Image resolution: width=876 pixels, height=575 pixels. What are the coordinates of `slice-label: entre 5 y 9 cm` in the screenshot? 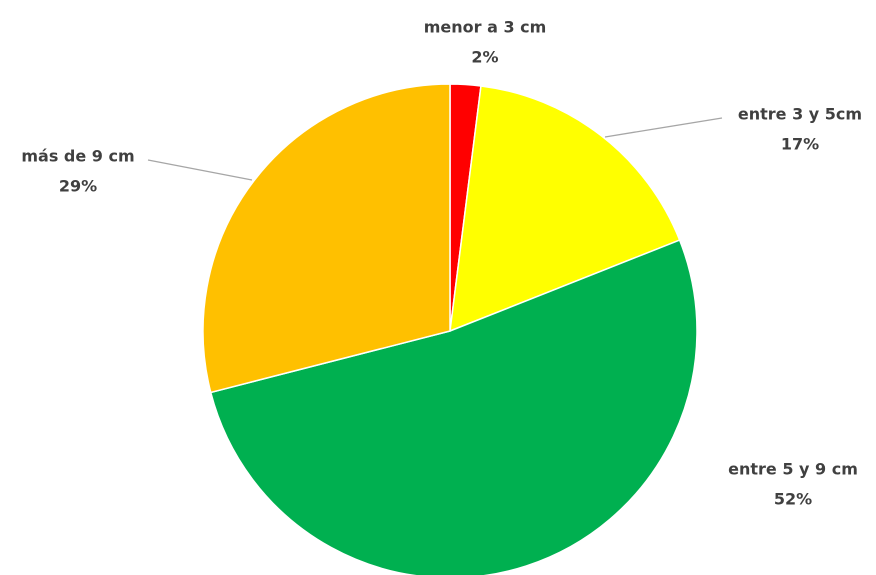 It's located at (793, 469).